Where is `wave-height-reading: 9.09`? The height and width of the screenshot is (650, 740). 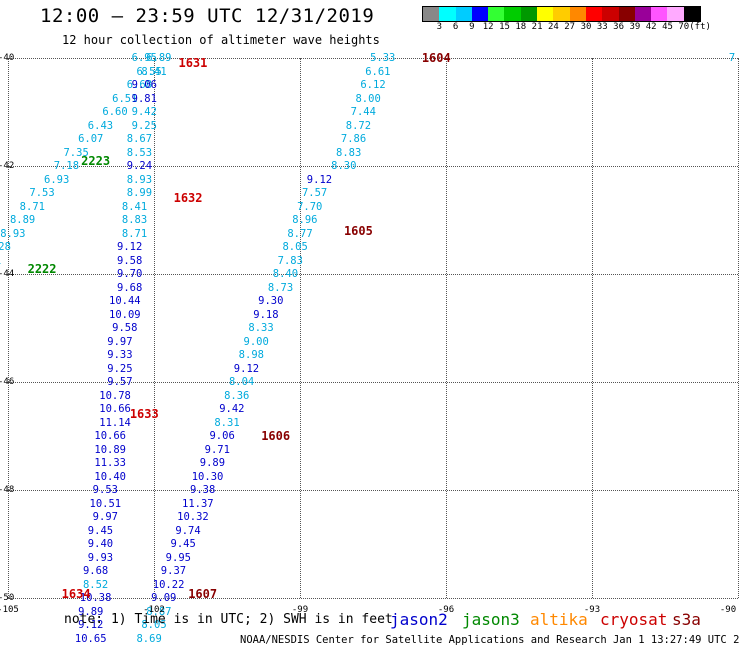
wave-height-reading: 9.09 is located at coordinates (164, 597).